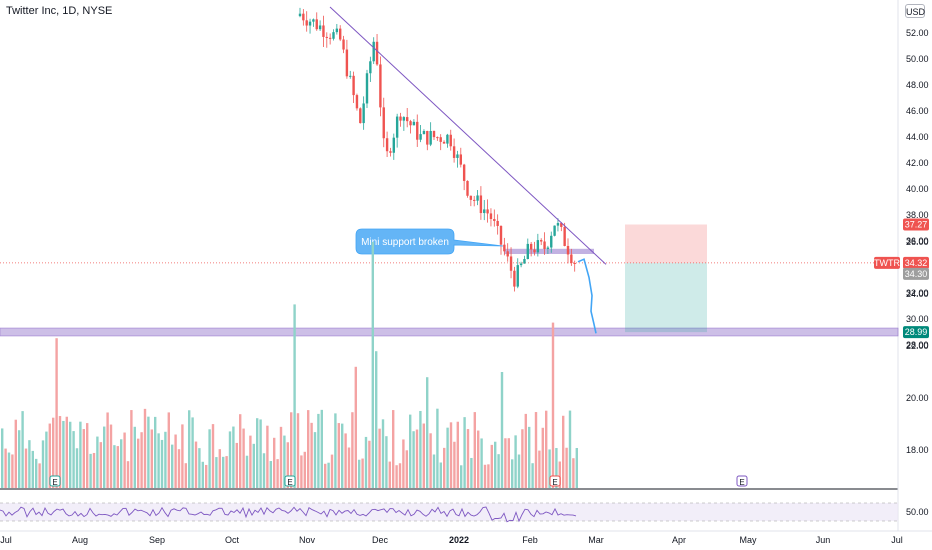 Image resolution: width=932 pixels, height=550 pixels. I want to click on earnings-marker-text: E, so click(289, 482).